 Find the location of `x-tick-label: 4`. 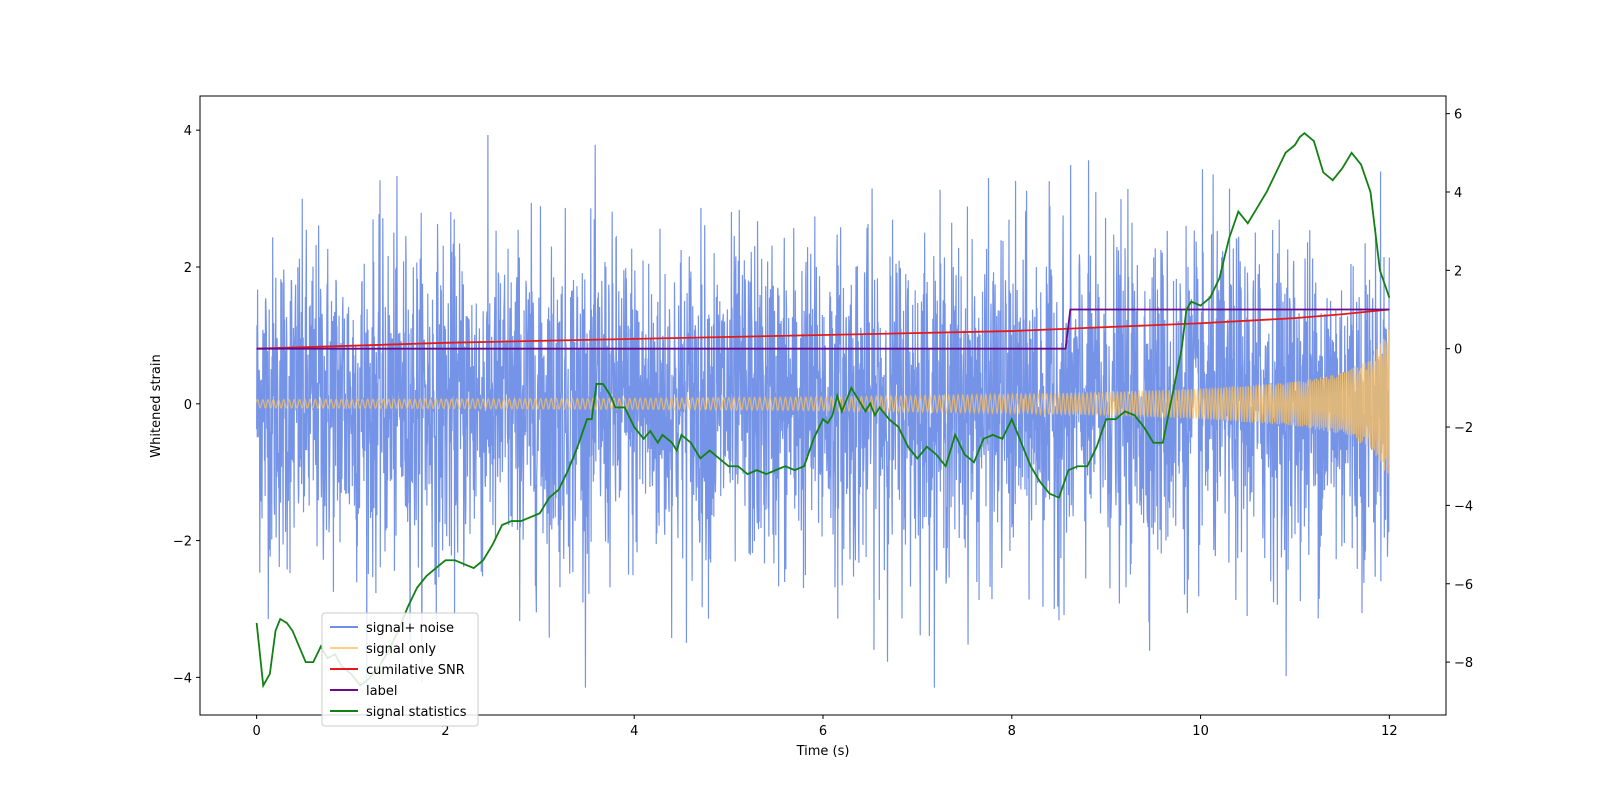

x-tick-label: 4 is located at coordinates (634, 731).